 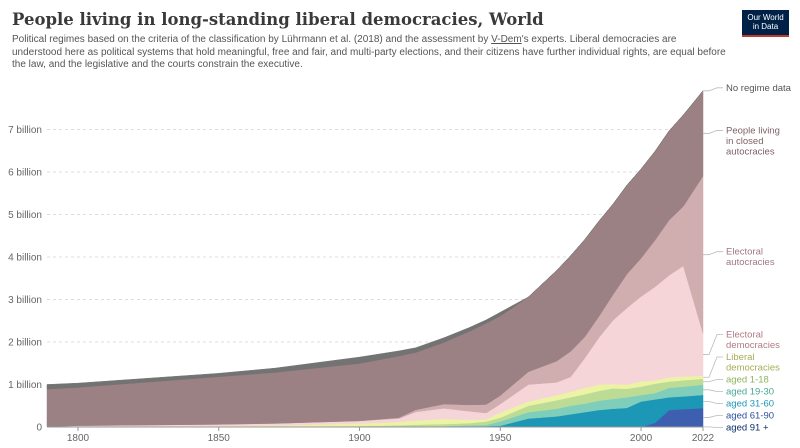 I want to click on series-label-9: No regime data, so click(x=759, y=88).